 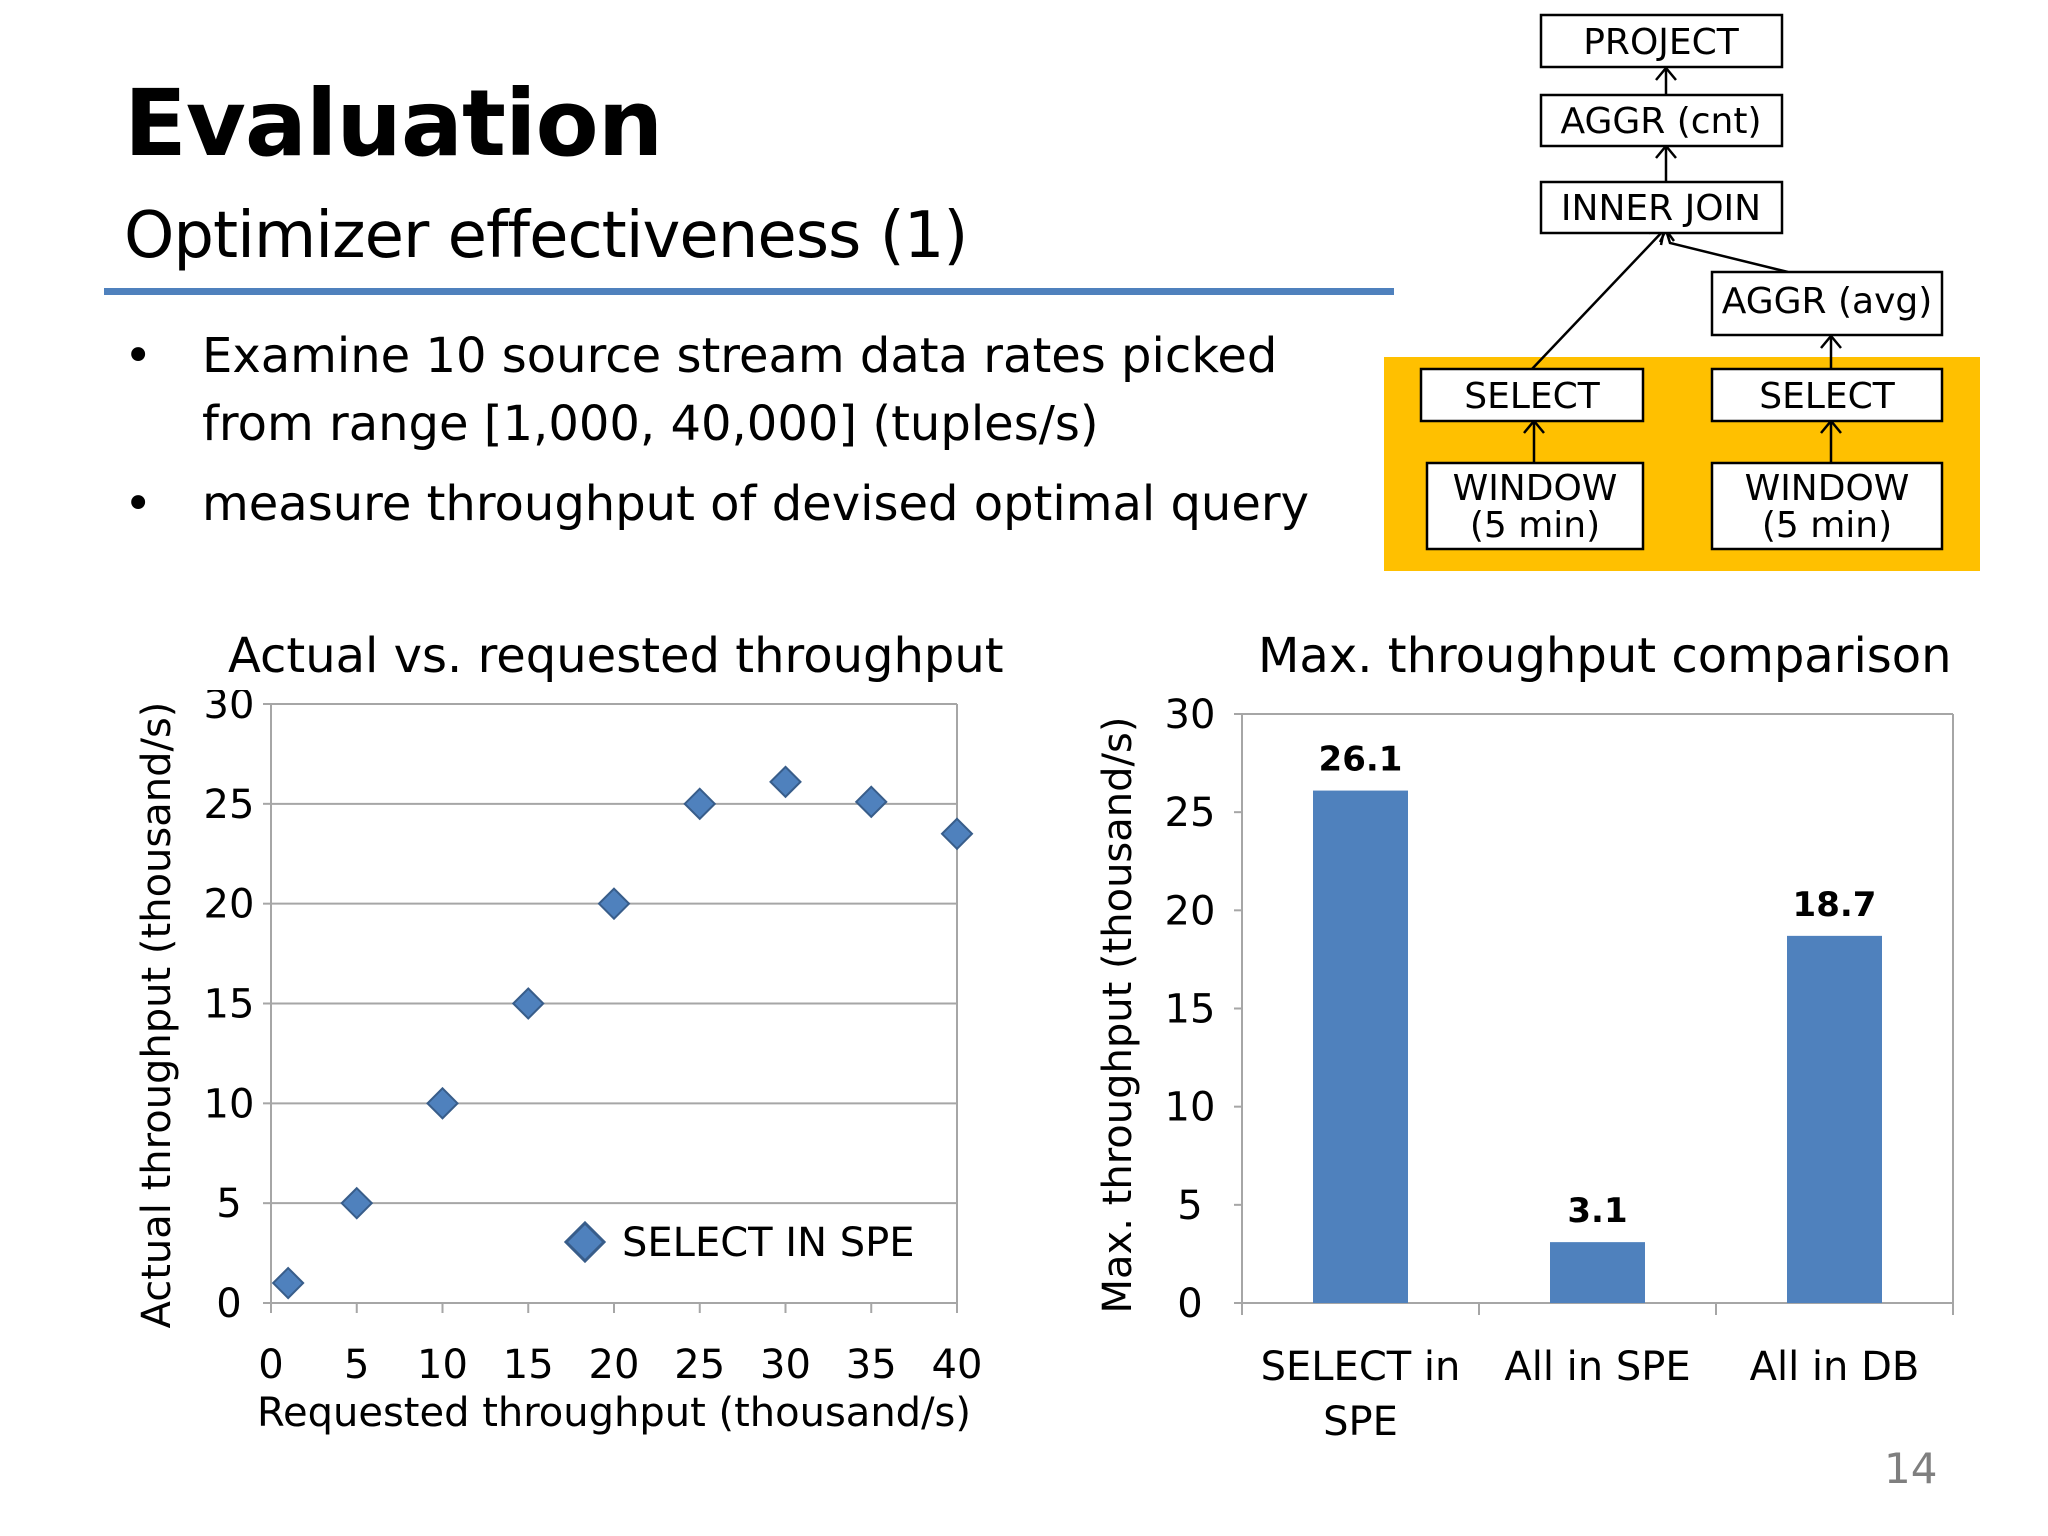 What do you see at coordinates (957, 1365) in the screenshot?
I see `x-tick-label: 40` at bounding box center [957, 1365].